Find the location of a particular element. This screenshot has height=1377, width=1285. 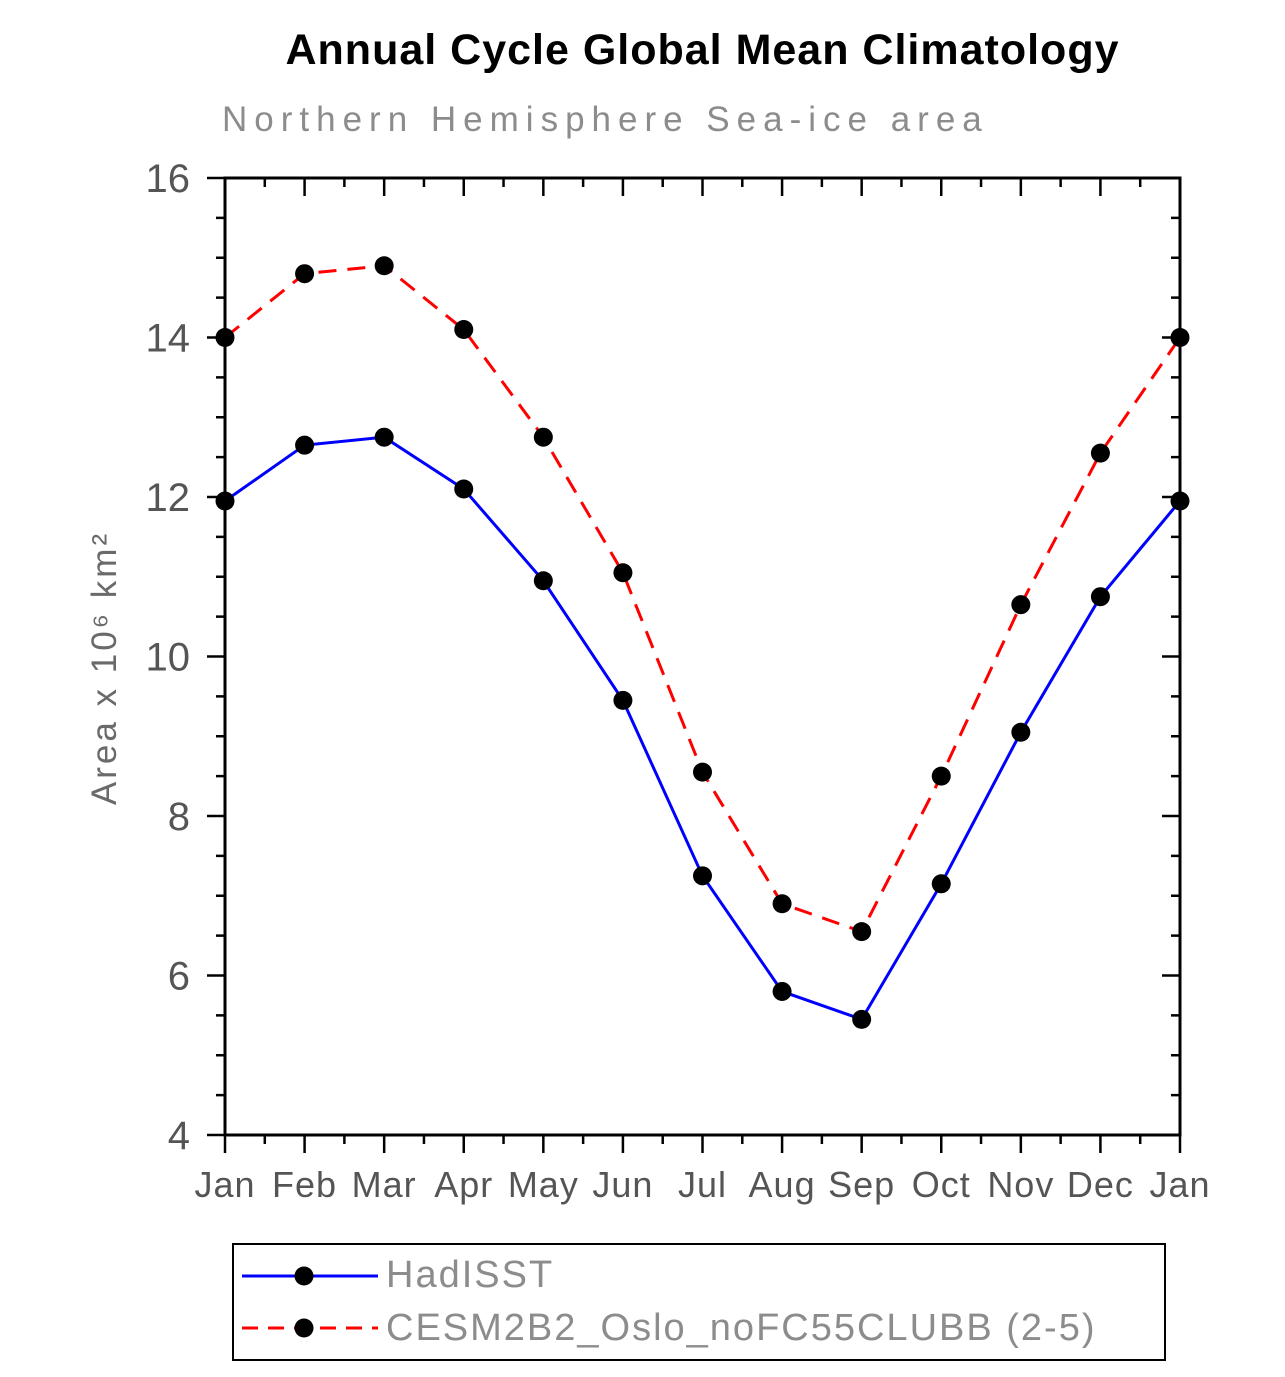

legend: HadISST CESM2B2_Oslo_noFC55CLUBB (2-5) is located at coordinates (699, 1302).